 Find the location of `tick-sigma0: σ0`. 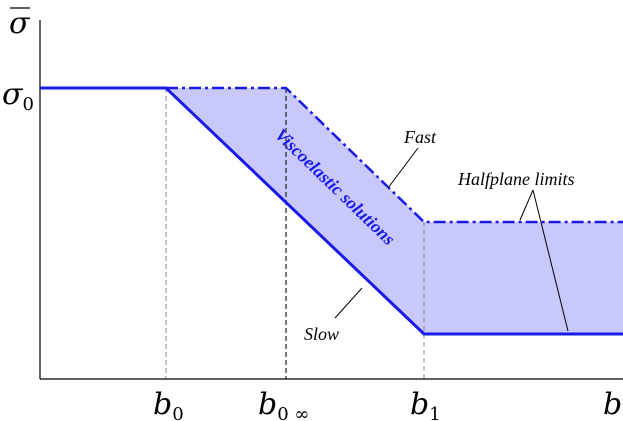

tick-sigma0: σ0 is located at coordinates (18, 96).